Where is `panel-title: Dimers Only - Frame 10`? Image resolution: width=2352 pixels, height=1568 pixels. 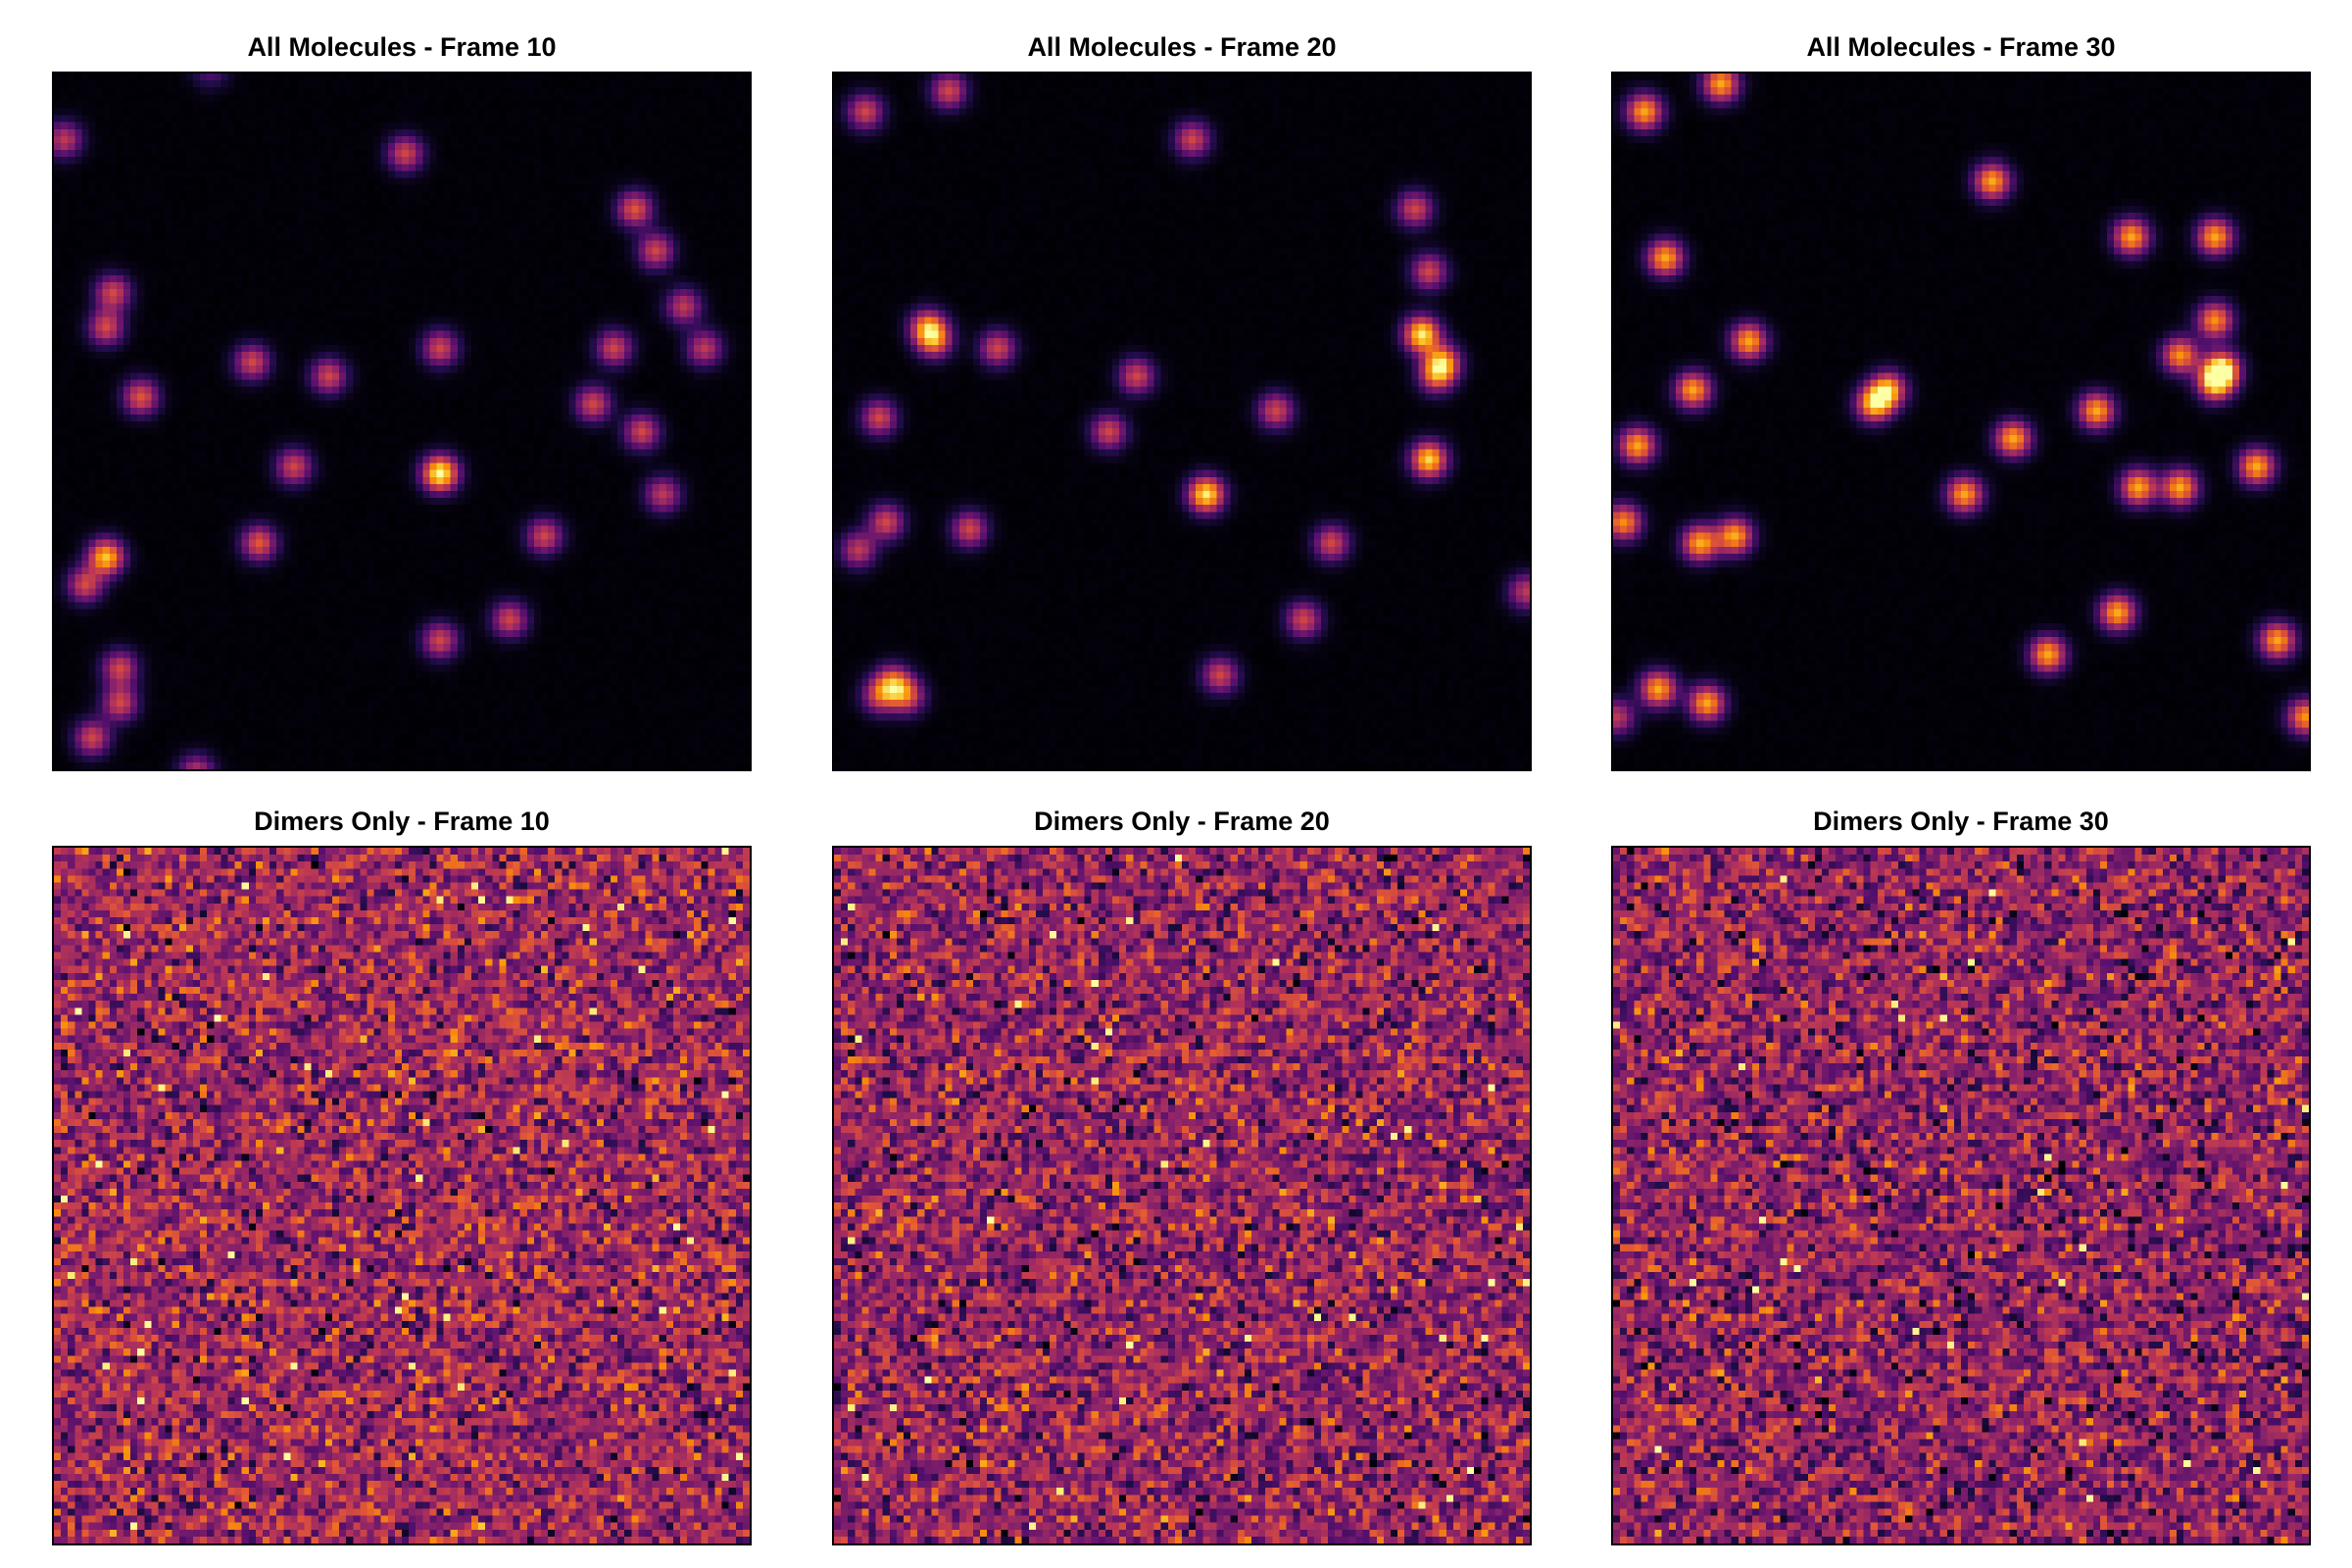
panel-title: Dimers Only - Frame 10 is located at coordinates (402, 821).